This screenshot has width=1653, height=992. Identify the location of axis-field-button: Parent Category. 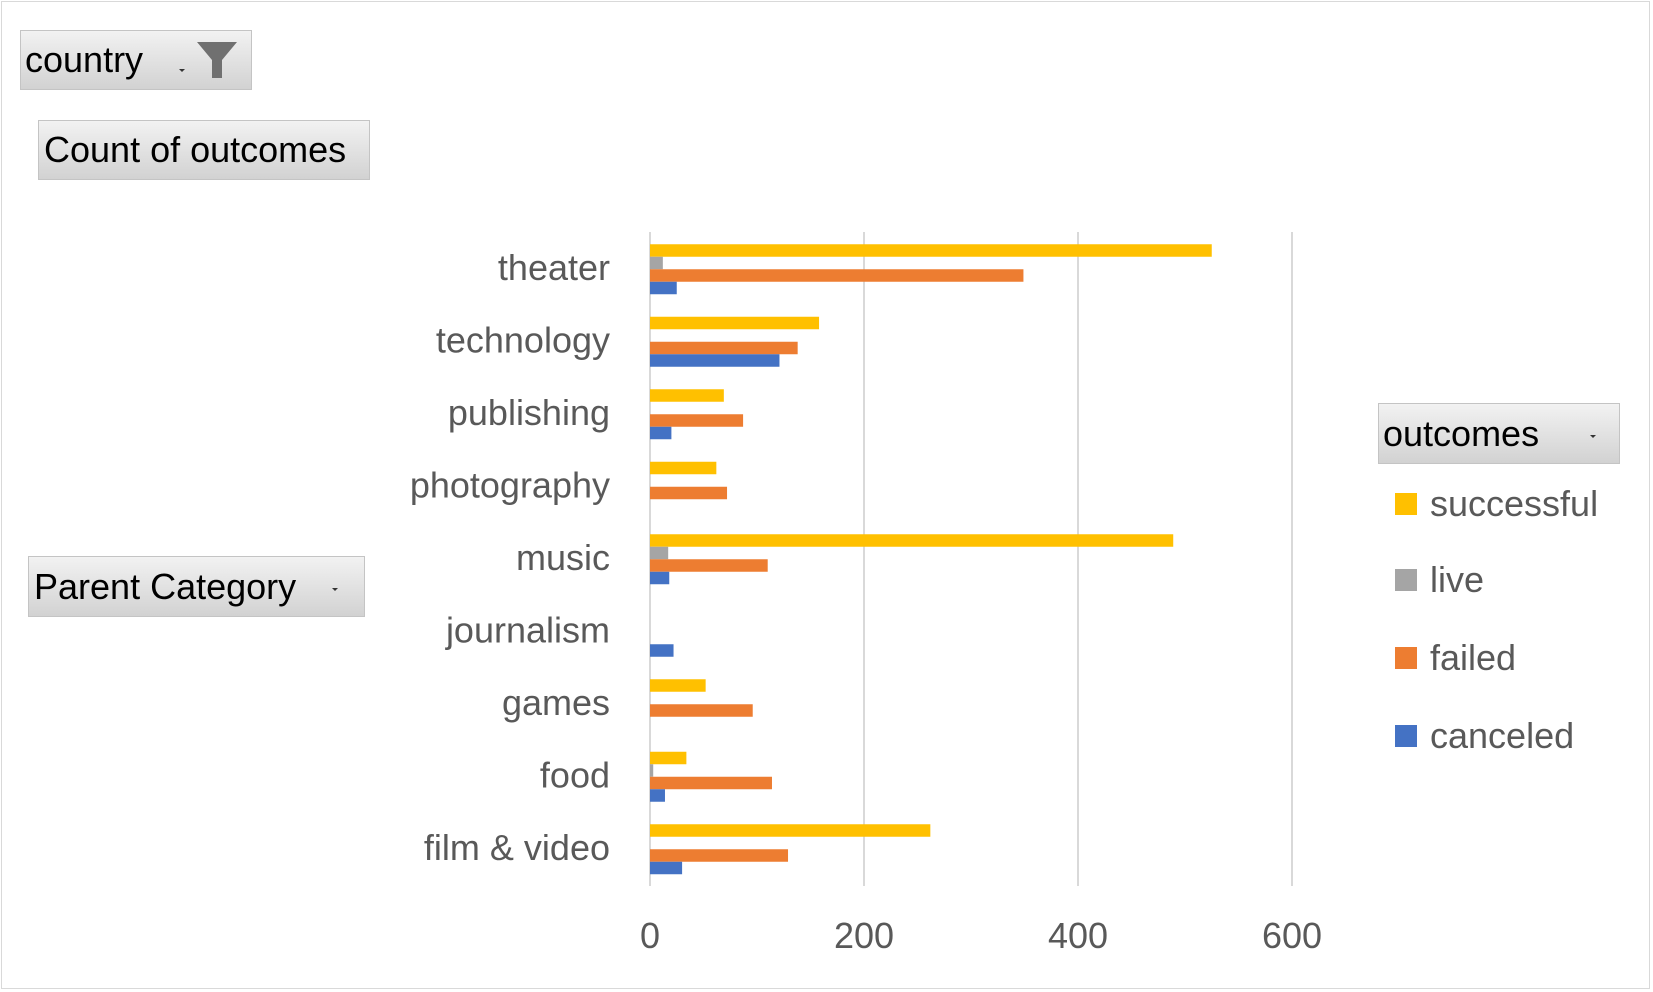
(196, 586).